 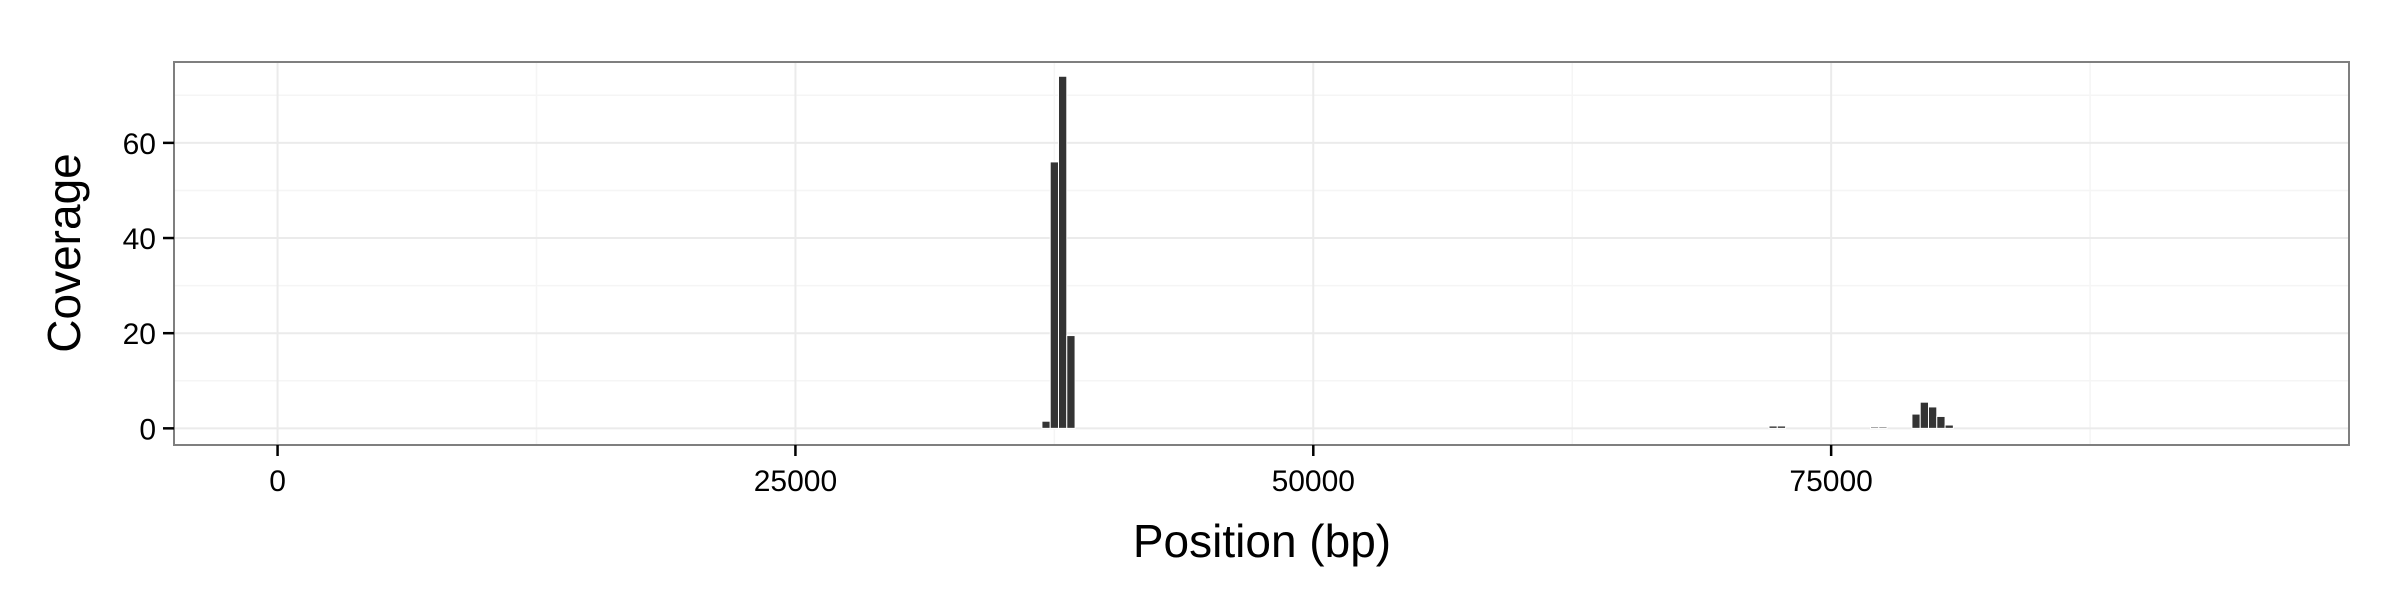 I want to click on x-tick-label: 75000, so click(x=1830, y=481).